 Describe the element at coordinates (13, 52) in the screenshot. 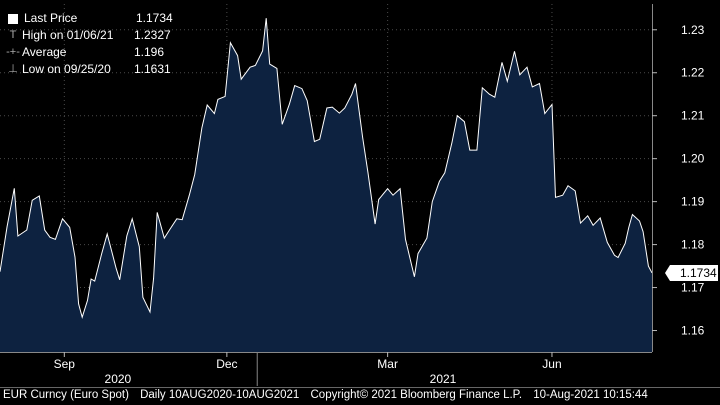

I see `average-marker-icon: -+-` at that location.